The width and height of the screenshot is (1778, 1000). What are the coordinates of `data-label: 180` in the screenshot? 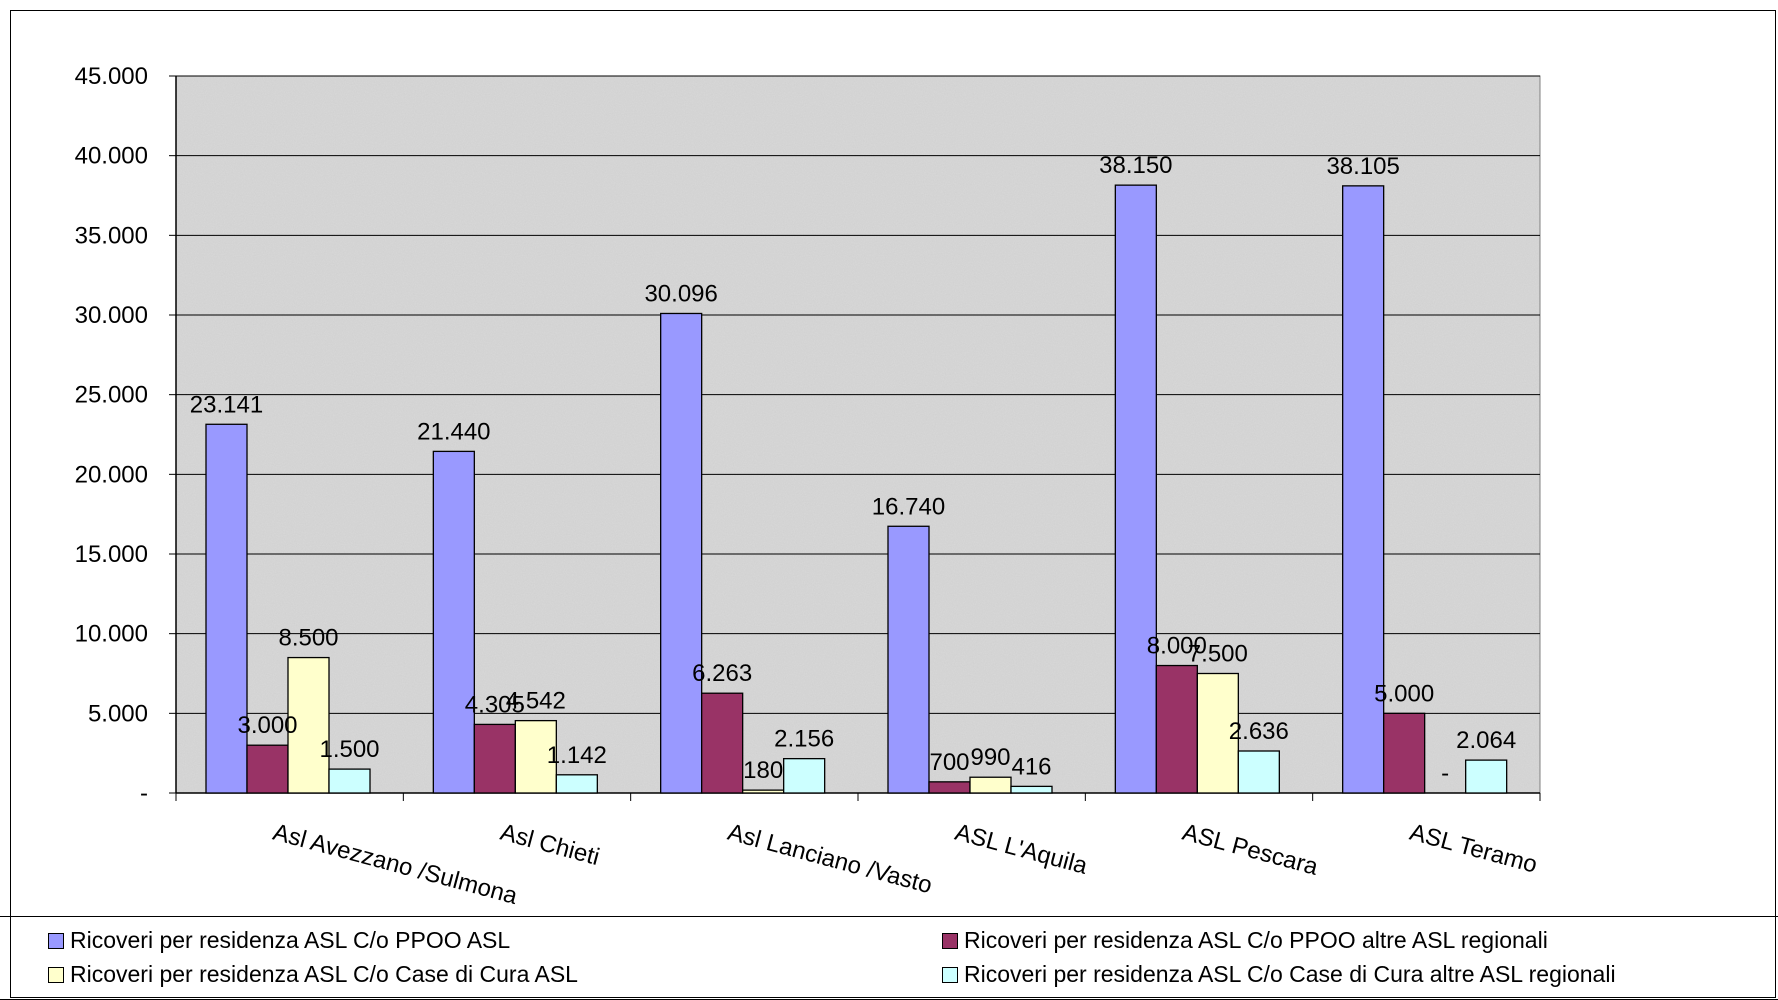 It's located at (763, 770).